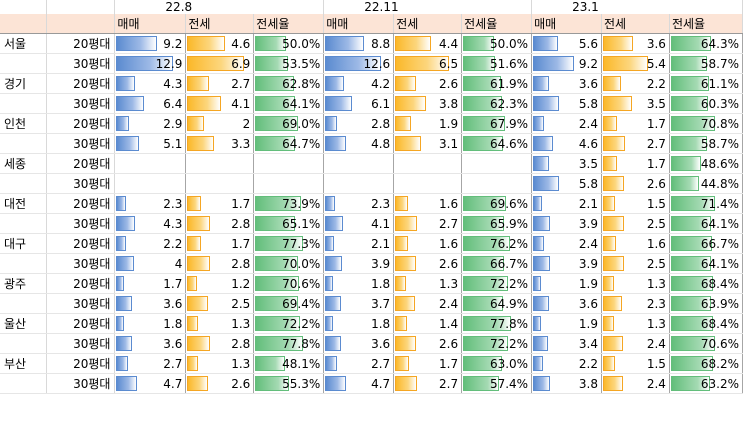 The image size is (743, 434). What do you see at coordinates (24, 363) in the screenshot?
I see `region-cell: 부산` at bounding box center [24, 363].